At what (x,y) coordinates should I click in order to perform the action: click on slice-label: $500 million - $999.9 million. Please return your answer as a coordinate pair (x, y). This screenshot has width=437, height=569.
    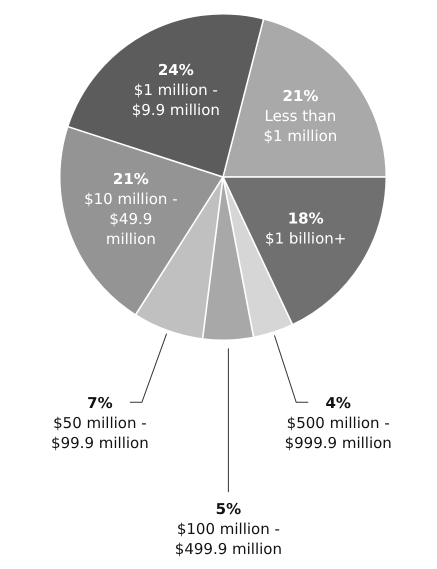
    Looking at the image, I should click on (338, 433).